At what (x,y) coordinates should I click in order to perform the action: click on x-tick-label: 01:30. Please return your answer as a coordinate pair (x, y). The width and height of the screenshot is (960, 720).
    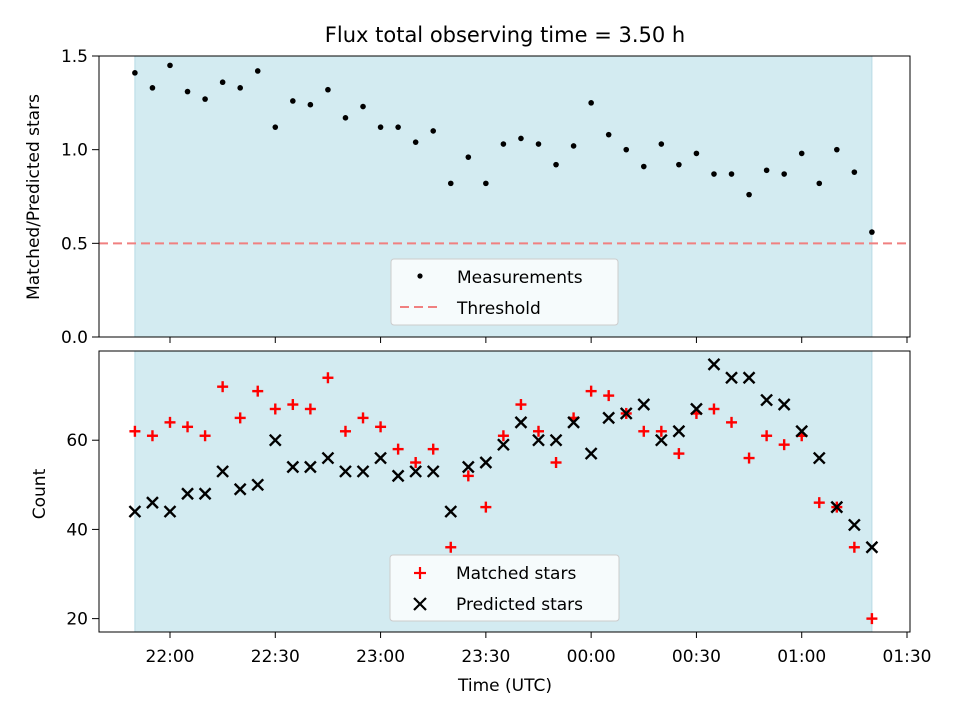
    Looking at the image, I should click on (907, 657).